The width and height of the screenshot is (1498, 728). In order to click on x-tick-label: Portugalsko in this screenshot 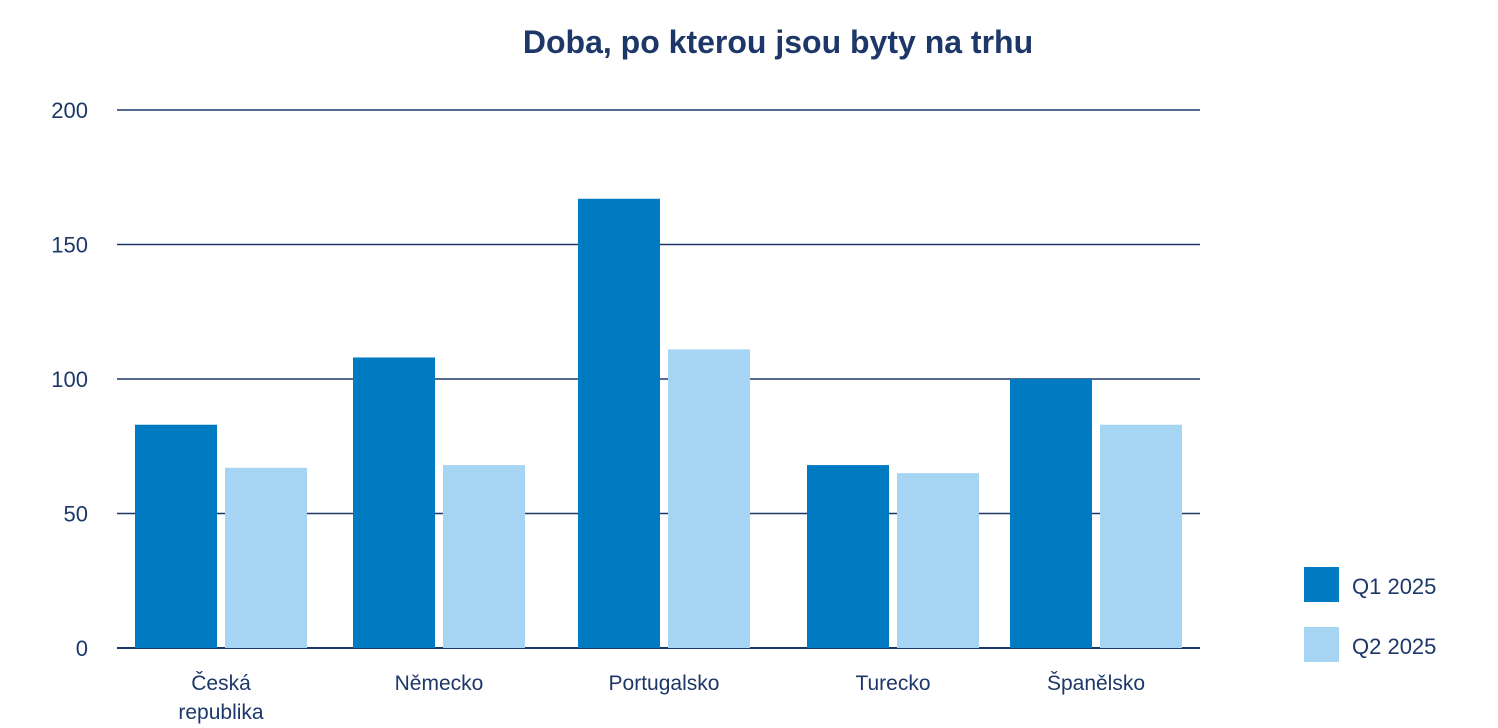, I will do `click(664, 683)`.